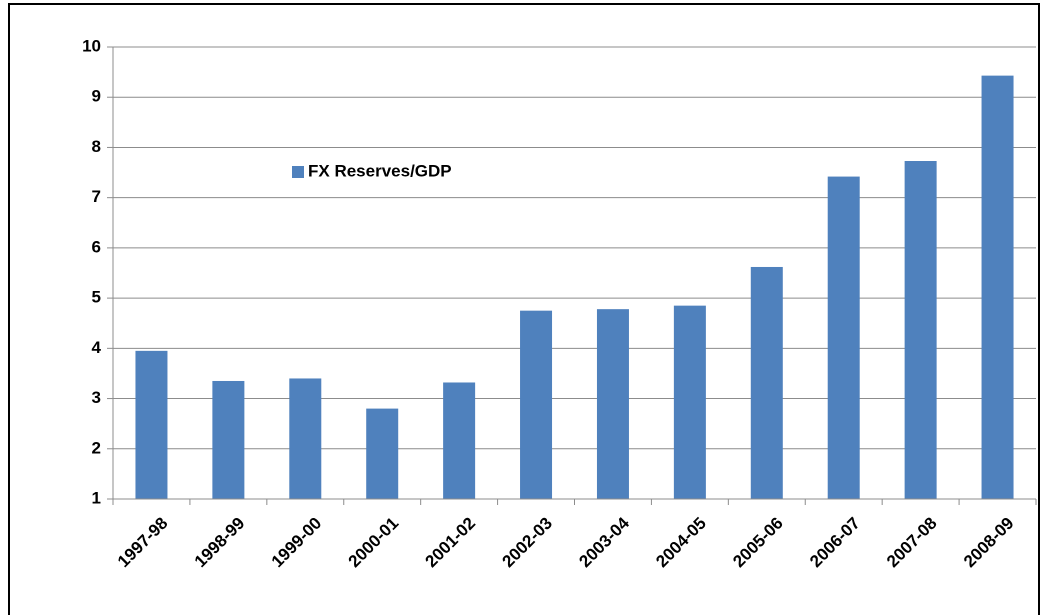 The width and height of the screenshot is (1046, 615). What do you see at coordinates (96, 246) in the screenshot?
I see `y-tick-label: 6` at bounding box center [96, 246].